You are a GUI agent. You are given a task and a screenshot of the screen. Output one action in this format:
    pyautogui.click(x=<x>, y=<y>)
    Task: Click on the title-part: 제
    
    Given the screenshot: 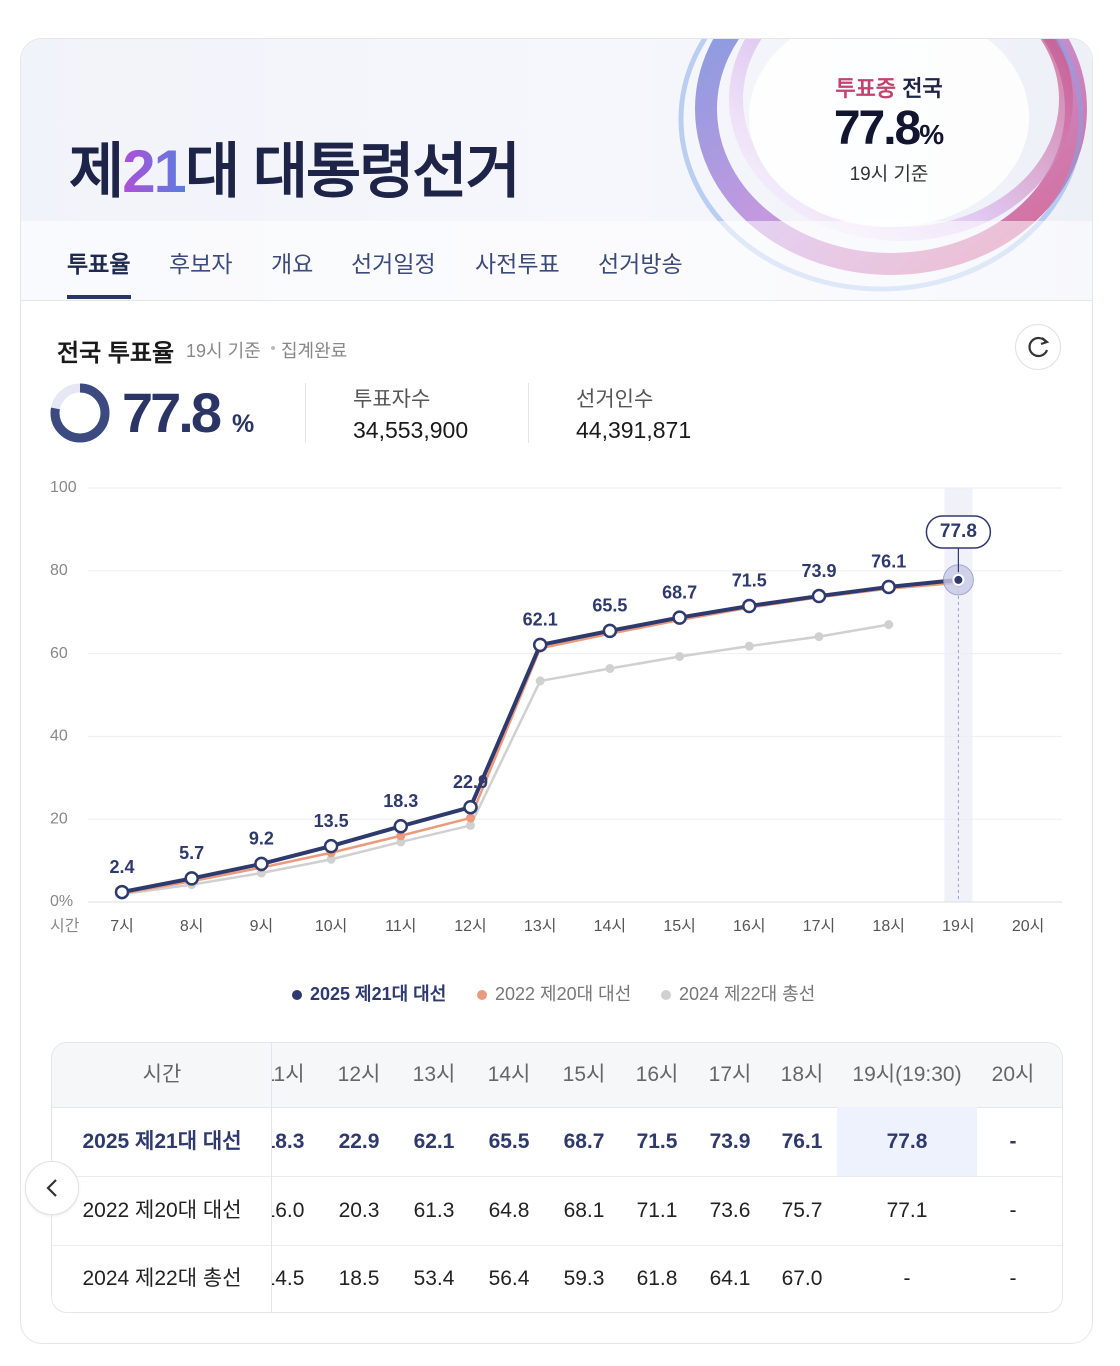 What is the action you would take?
    pyautogui.click(x=96, y=171)
    